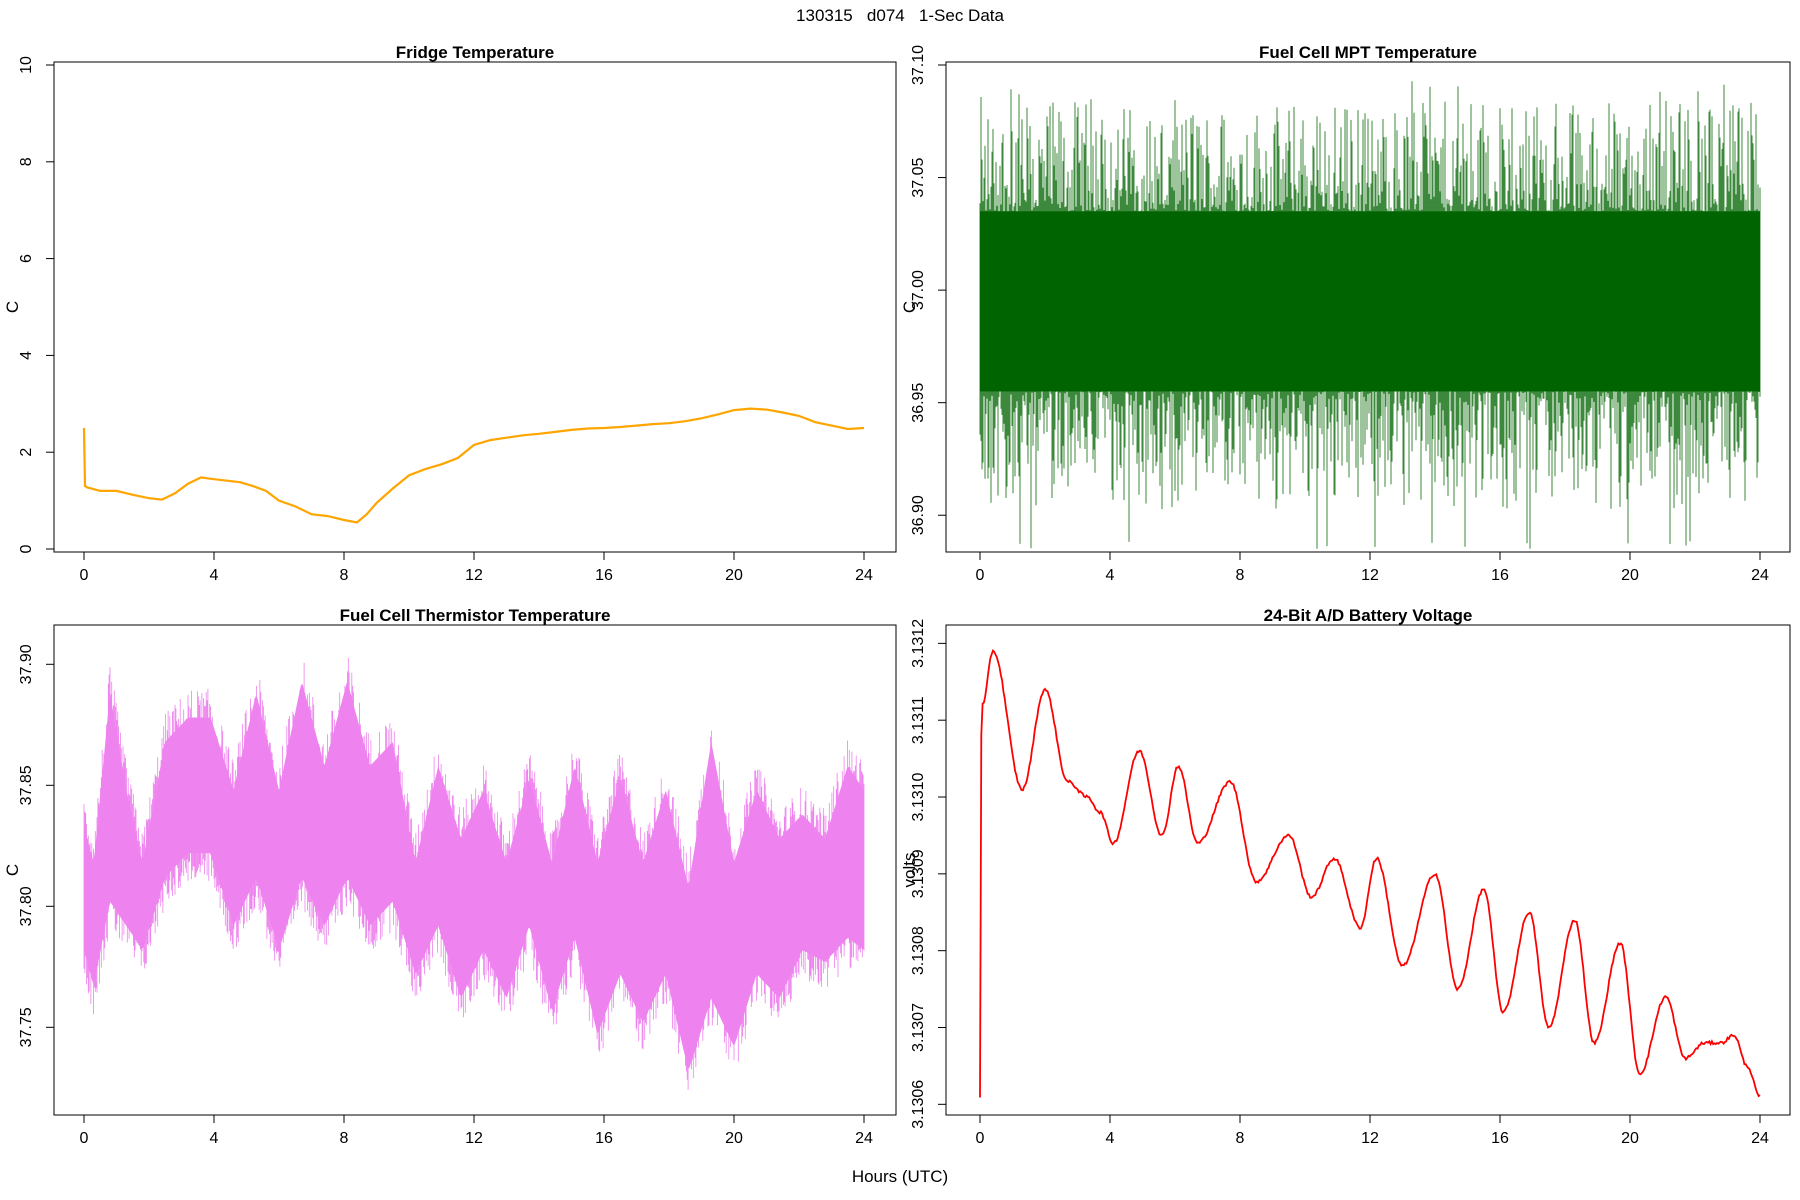  What do you see at coordinates (344, 1138) in the screenshot?
I see `panel-3-x-tick-label: 8` at bounding box center [344, 1138].